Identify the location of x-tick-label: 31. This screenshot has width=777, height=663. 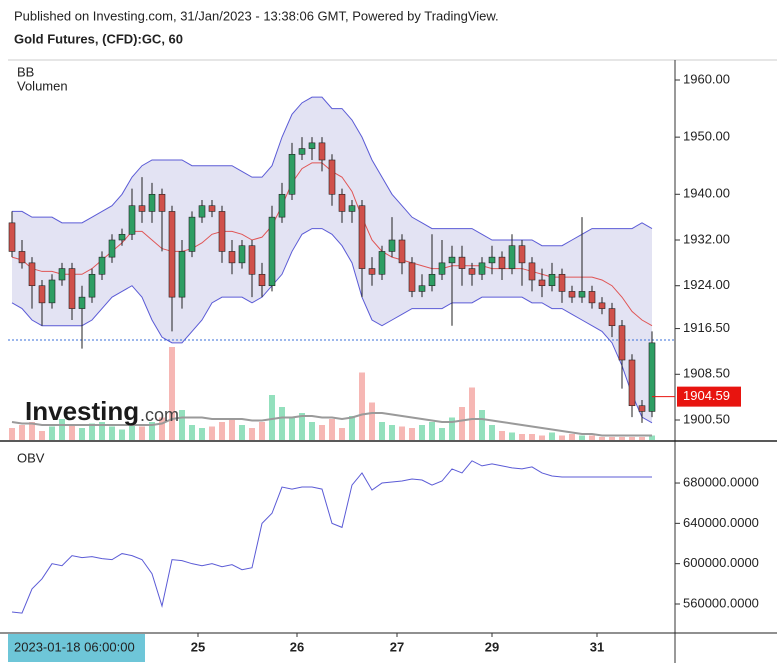
(597, 646).